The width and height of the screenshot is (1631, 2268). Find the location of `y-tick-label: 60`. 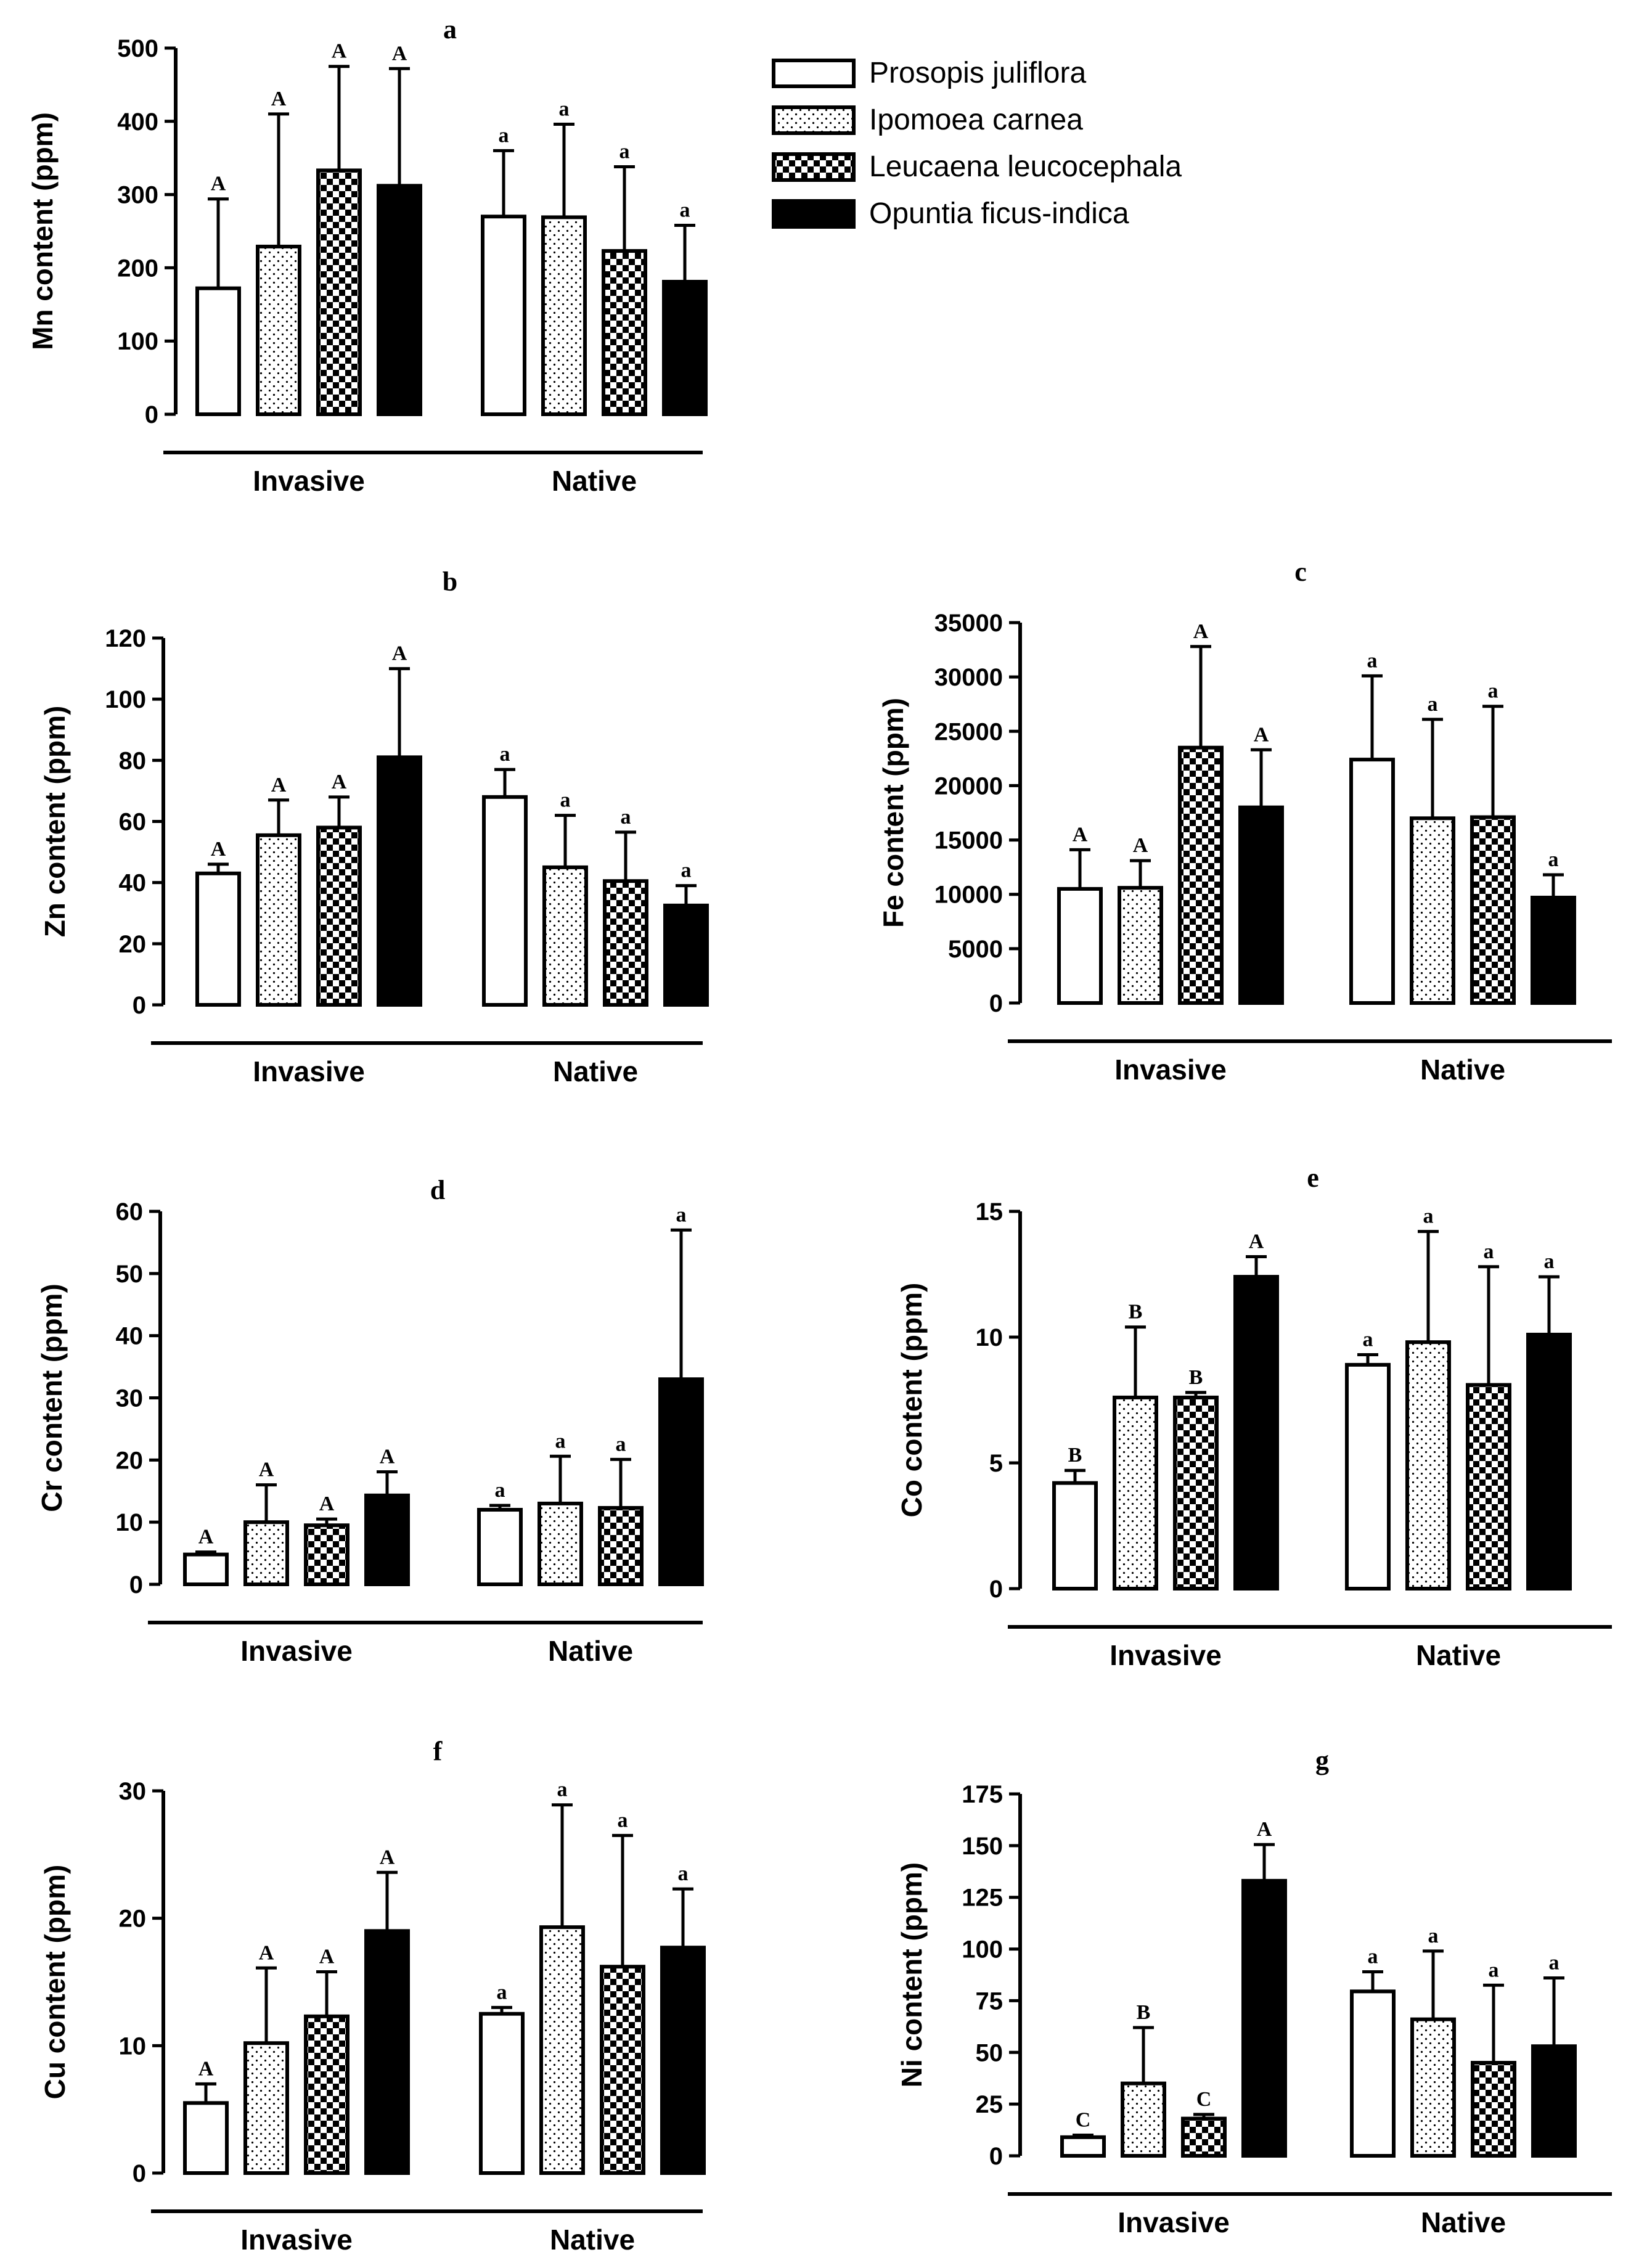

y-tick-label: 60 is located at coordinates (130, 1212).